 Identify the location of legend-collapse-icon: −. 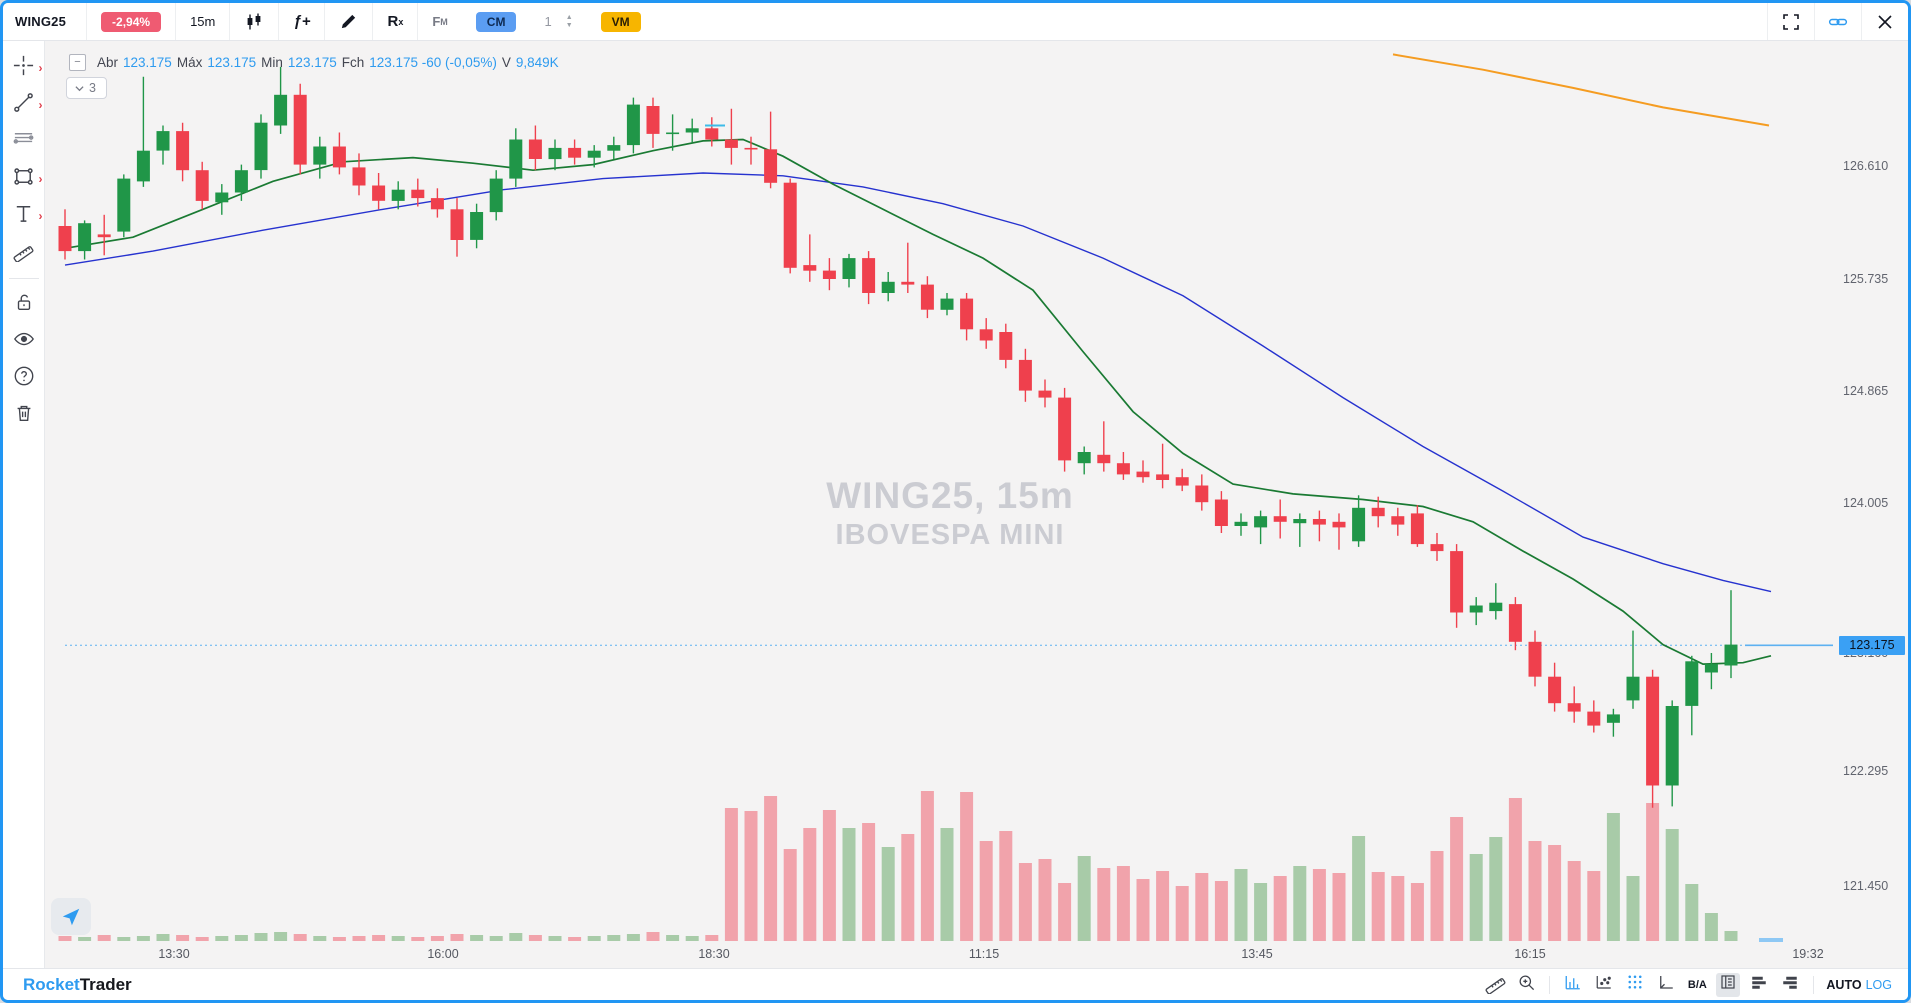
(77, 62).